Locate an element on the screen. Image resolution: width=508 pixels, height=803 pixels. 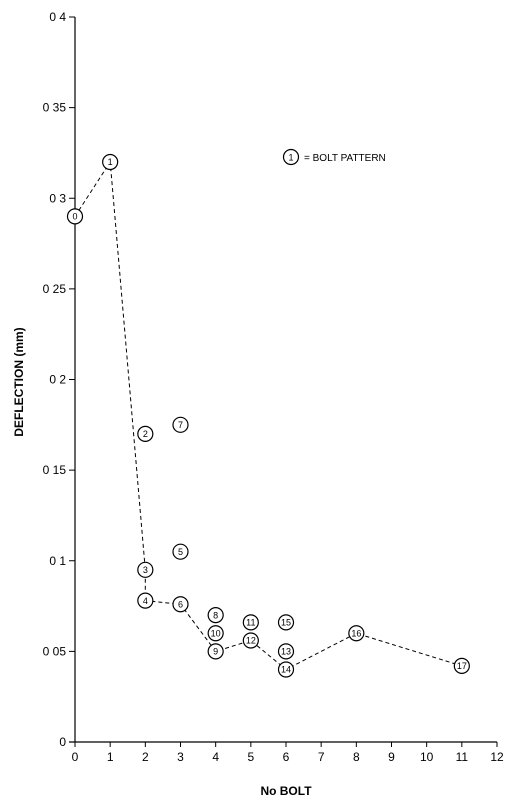
legend-marker-label: 1 is located at coordinates (290, 158).